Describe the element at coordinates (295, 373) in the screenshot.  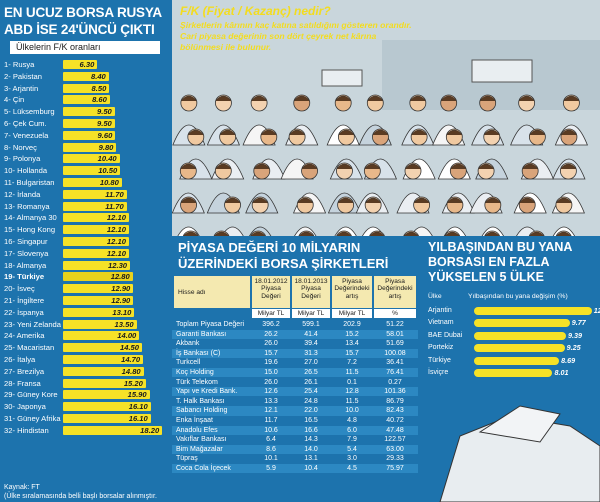
I see `table-row: Koç Holding 15.0 26.5 11.5 76.41` at that location.